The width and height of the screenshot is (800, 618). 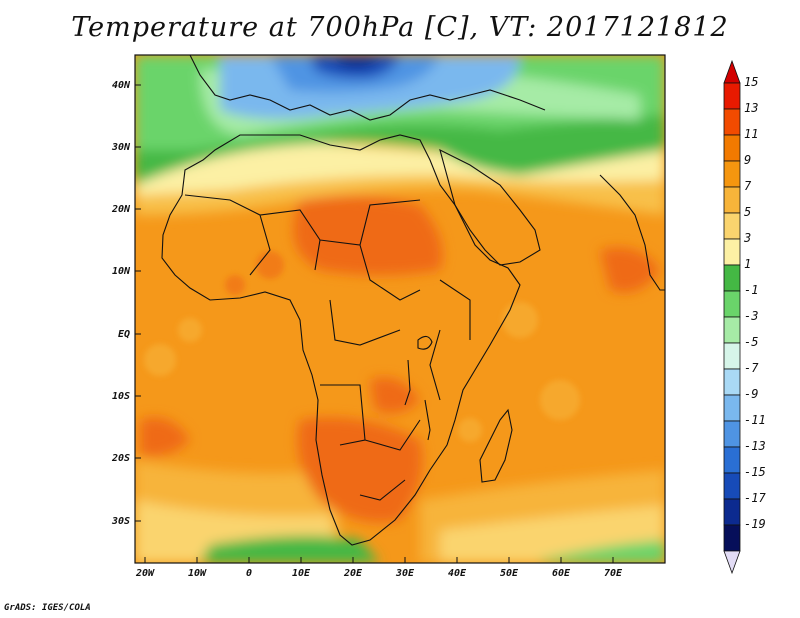 What do you see at coordinates (748, 160) in the screenshot?
I see `colorbar-label: 9` at bounding box center [748, 160].